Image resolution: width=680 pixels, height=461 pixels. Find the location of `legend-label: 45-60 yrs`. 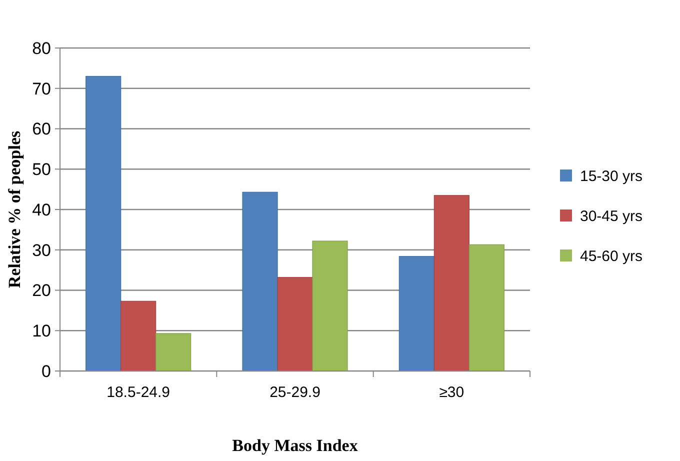

legend-label: 45-60 yrs is located at coordinates (611, 256).